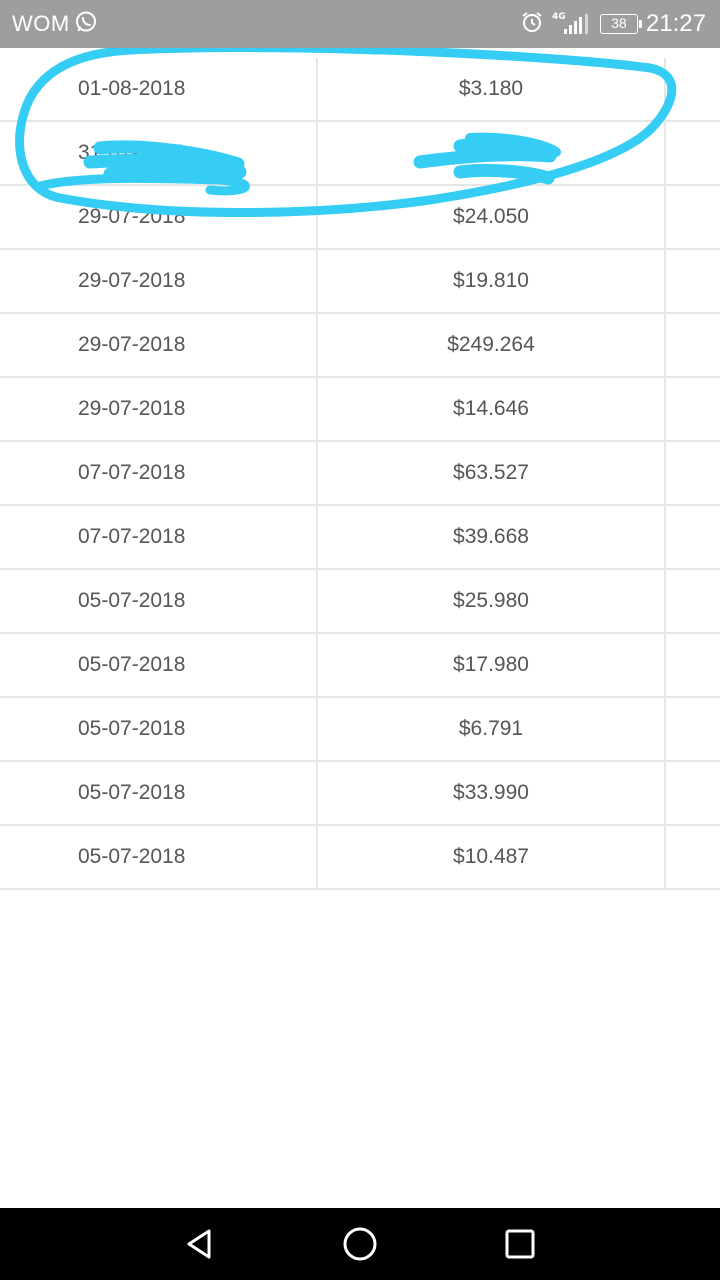 This screenshot has height=1280, width=720. I want to click on status-bar: WOM 4G 38, so click(360, 24).